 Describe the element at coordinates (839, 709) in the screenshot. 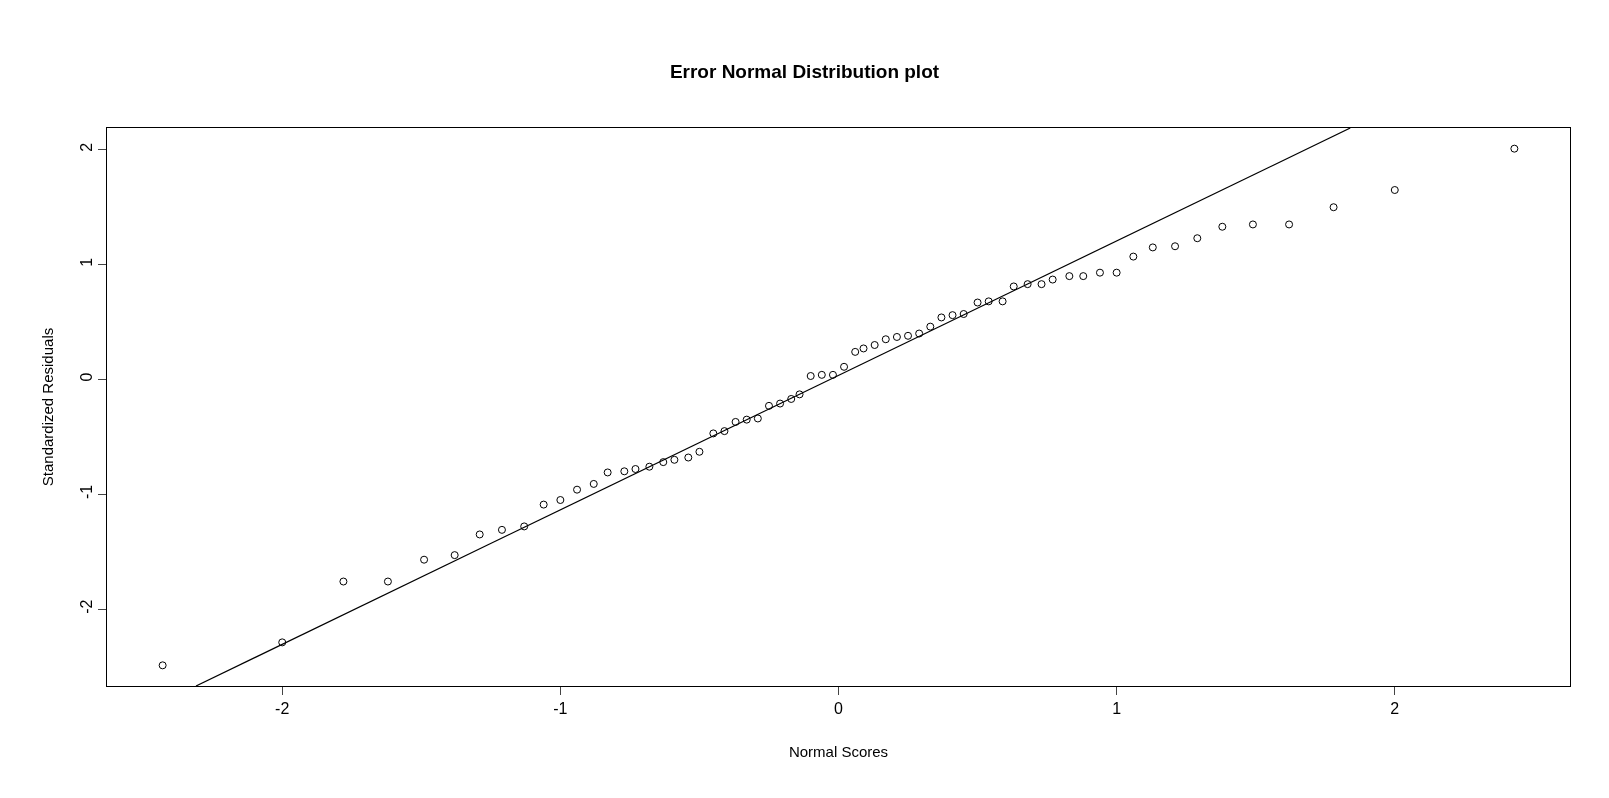

I see `x-tick-label: 0` at that location.